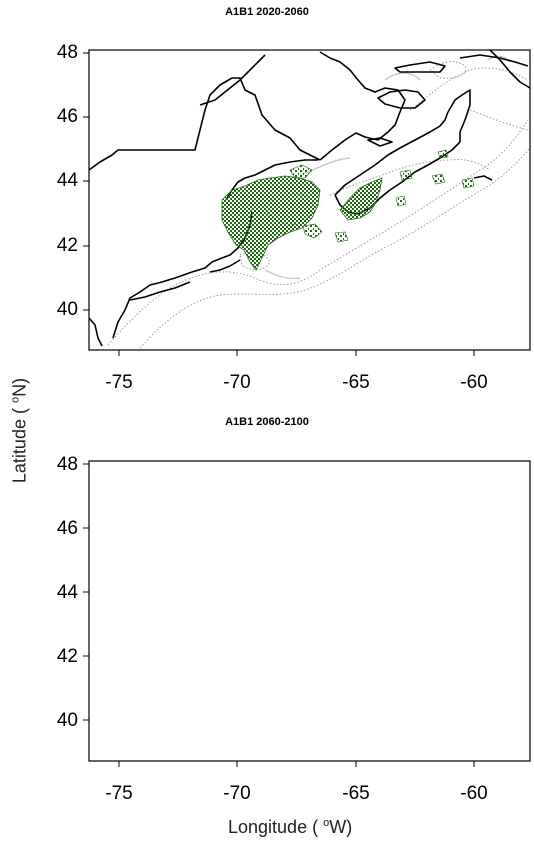 The image size is (534, 846). I want to click on shelf-contours, so click(387, 578).